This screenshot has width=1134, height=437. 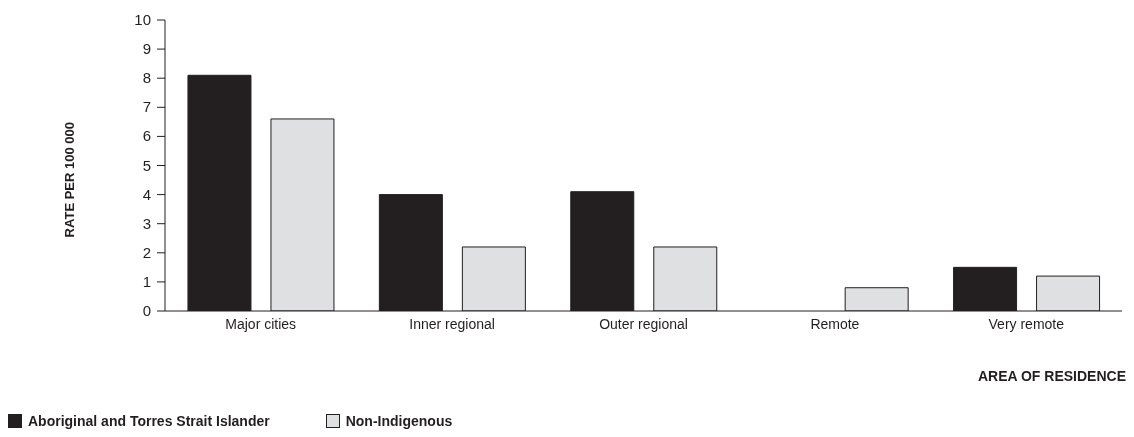 What do you see at coordinates (146, 78) in the screenshot?
I see `y-tick-label: 8` at bounding box center [146, 78].